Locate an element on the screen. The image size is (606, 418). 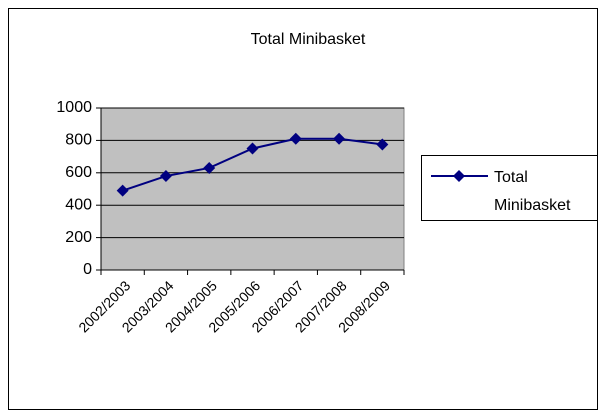
y-tick-label: 1000 is located at coordinates (74, 107).